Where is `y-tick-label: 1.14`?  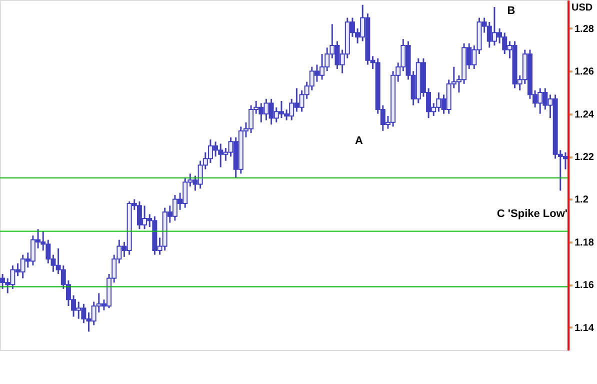
y-tick-label: 1.14 is located at coordinates (584, 328).